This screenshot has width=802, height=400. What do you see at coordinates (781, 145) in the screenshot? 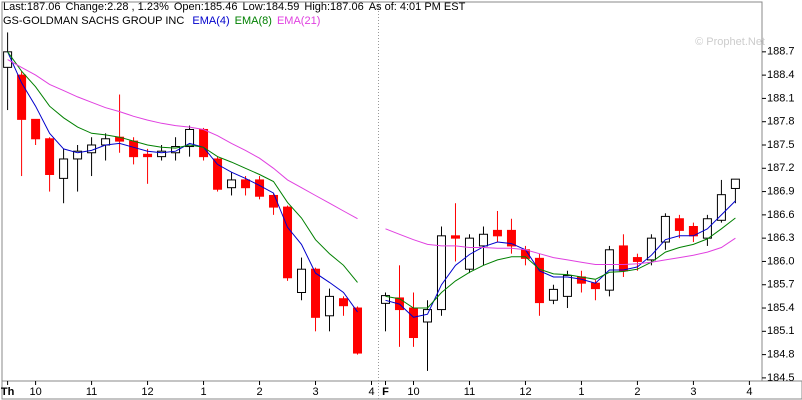
I see `y-tick-label: 187.5` at bounding box center [781, 145].